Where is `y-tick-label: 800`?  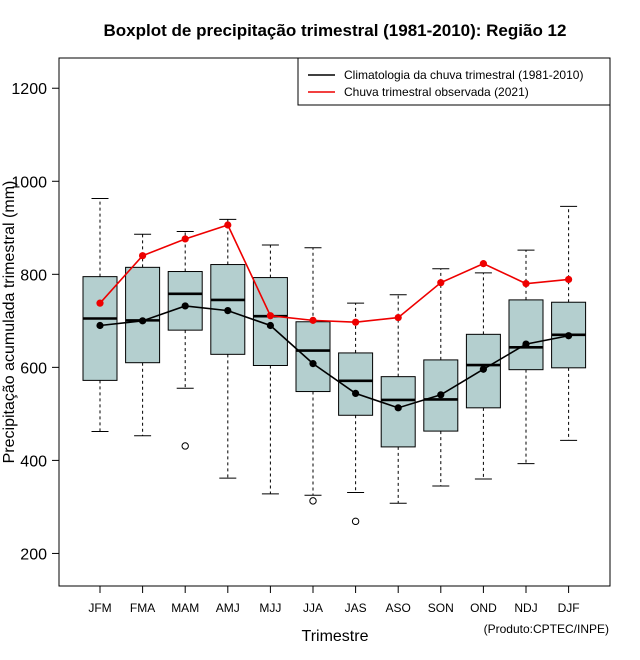 y-tick-label: 800 is located at coordinates (33, 275).